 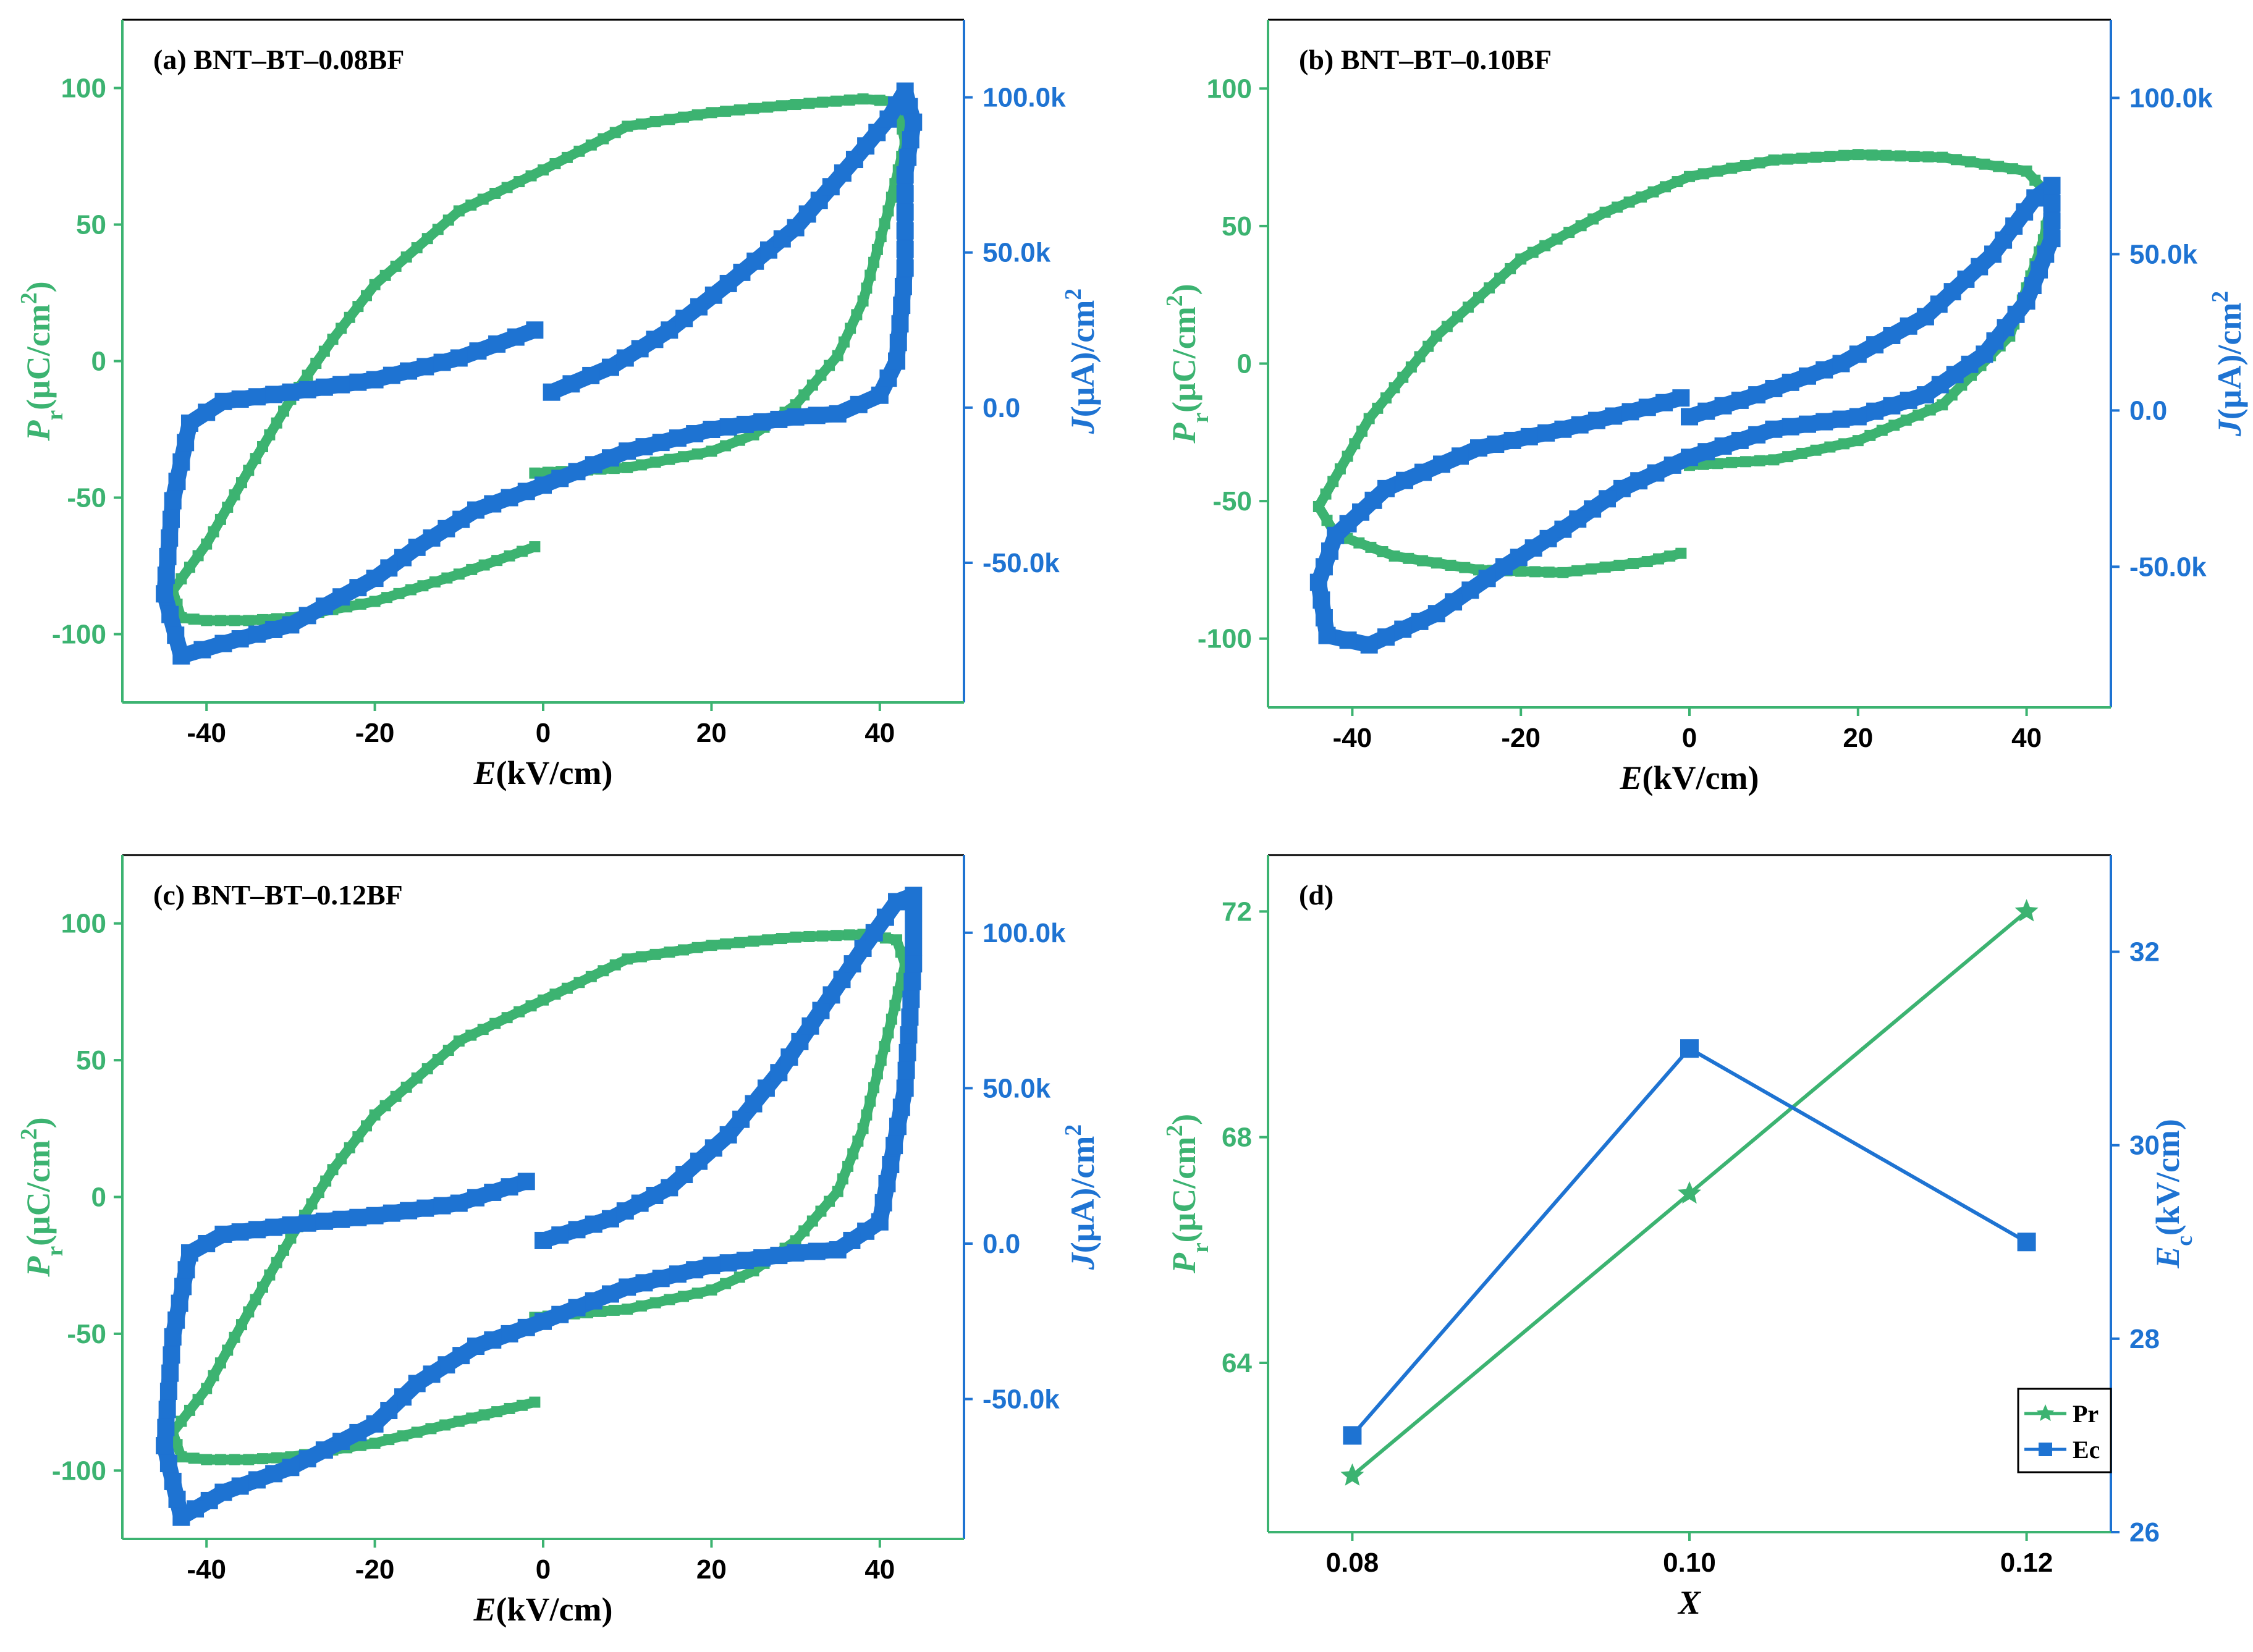 What do you see at coordinates (86, 498) in the screenshot?
I see `y-left-tick-label: -50` at bounding box center [86, 498].